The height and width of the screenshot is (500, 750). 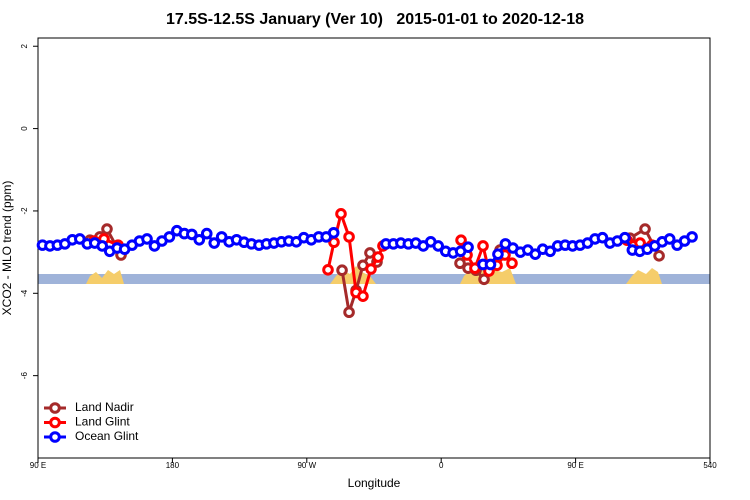 What do you see at coordinates (441, 465) in the screenshot?
I see `x-tick-label: 0` at bounding box center [441, 465].